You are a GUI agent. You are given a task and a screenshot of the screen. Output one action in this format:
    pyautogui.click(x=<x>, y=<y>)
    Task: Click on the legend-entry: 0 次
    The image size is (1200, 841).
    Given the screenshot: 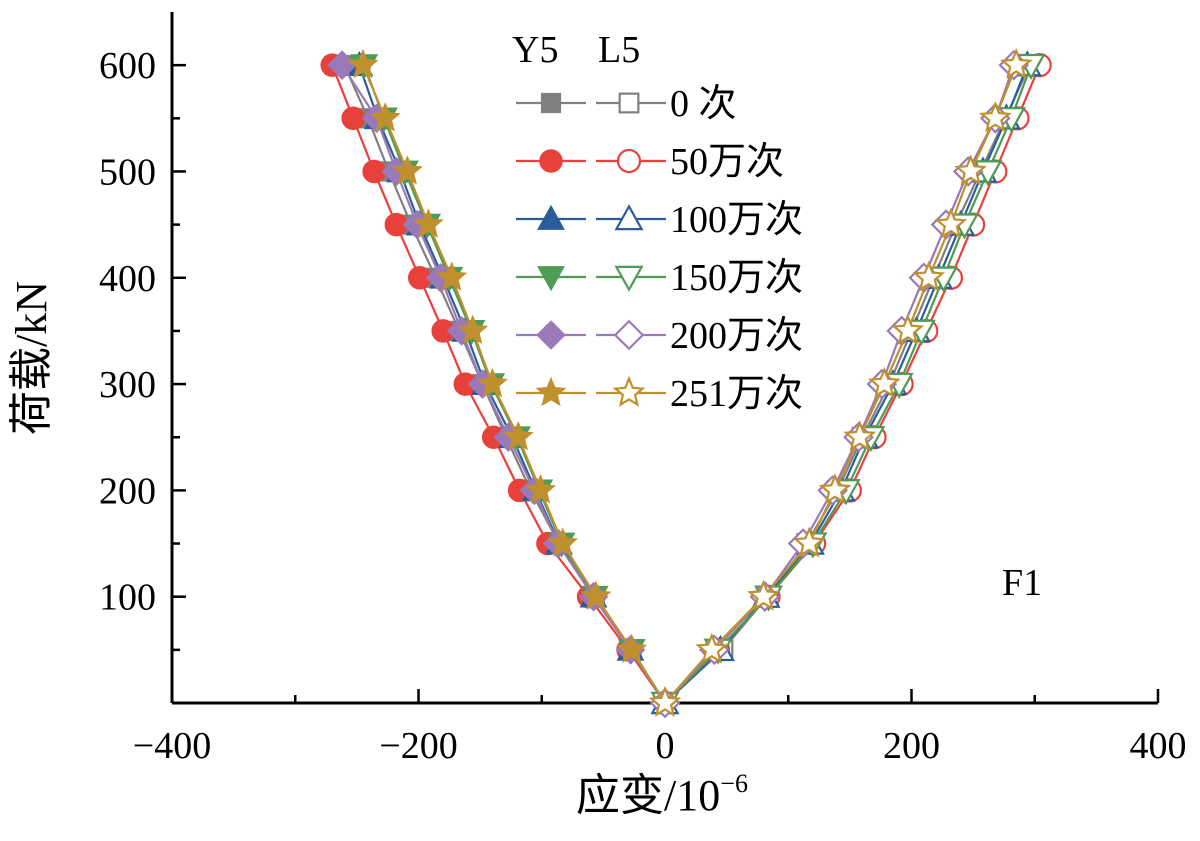 What is the action you would take?
    pyautogui.click(x=626, y=104)
    